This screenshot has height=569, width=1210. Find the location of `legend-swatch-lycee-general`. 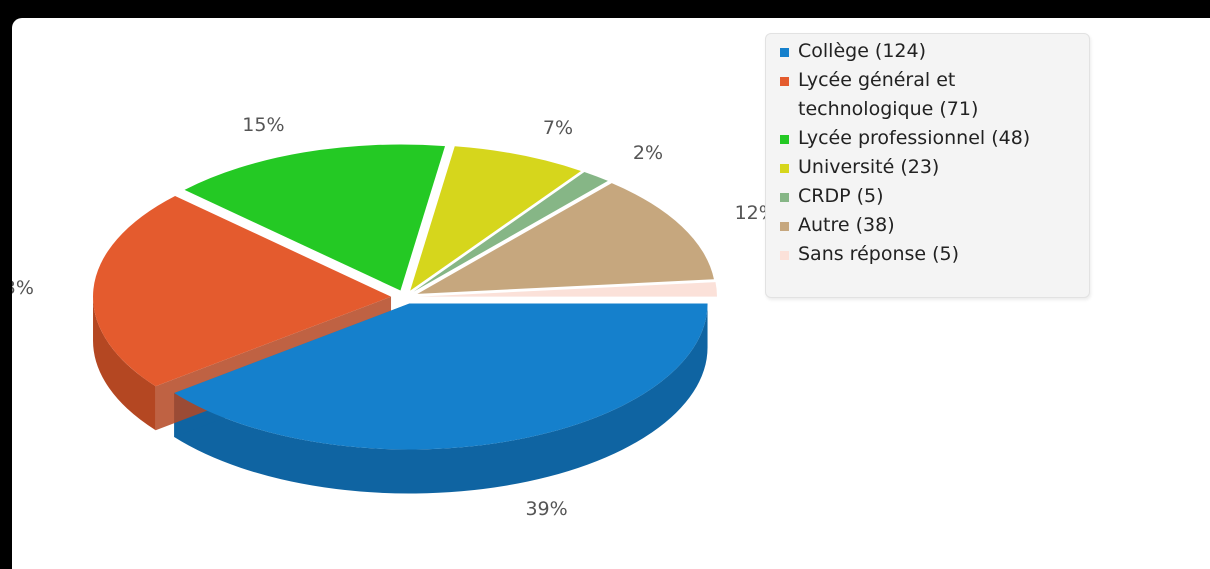

legend-swatch-lycee-general is located at coordinates (784, 81).